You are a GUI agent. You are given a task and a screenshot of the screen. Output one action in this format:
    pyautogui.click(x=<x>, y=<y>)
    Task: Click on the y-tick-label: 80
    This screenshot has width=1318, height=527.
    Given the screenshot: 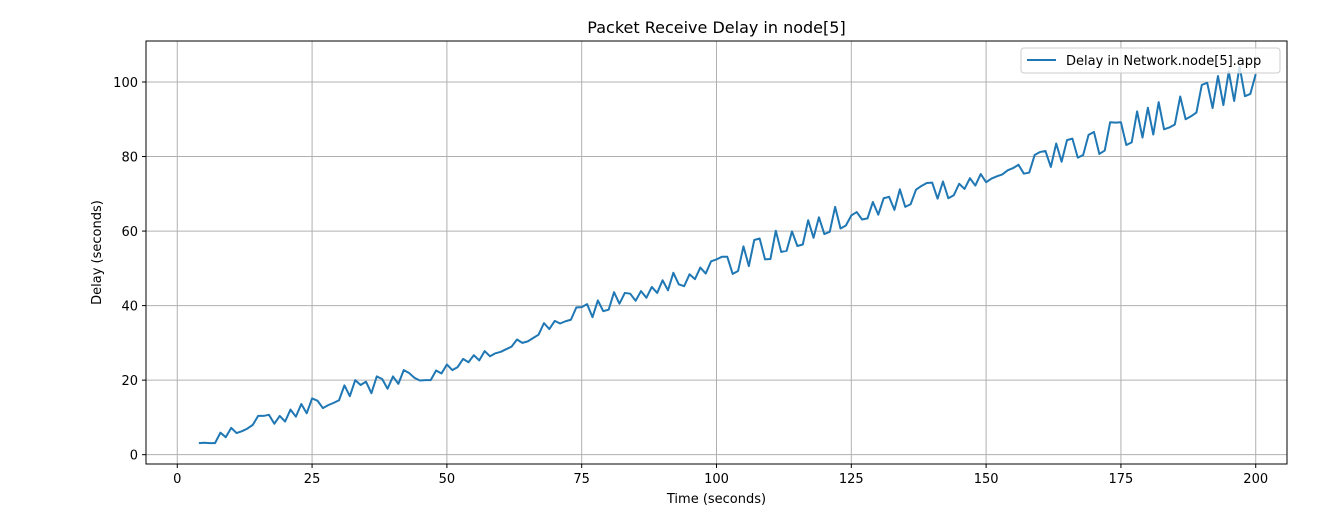 What is the action you would take?
    pyautogui.click(x=129, y=158)
    